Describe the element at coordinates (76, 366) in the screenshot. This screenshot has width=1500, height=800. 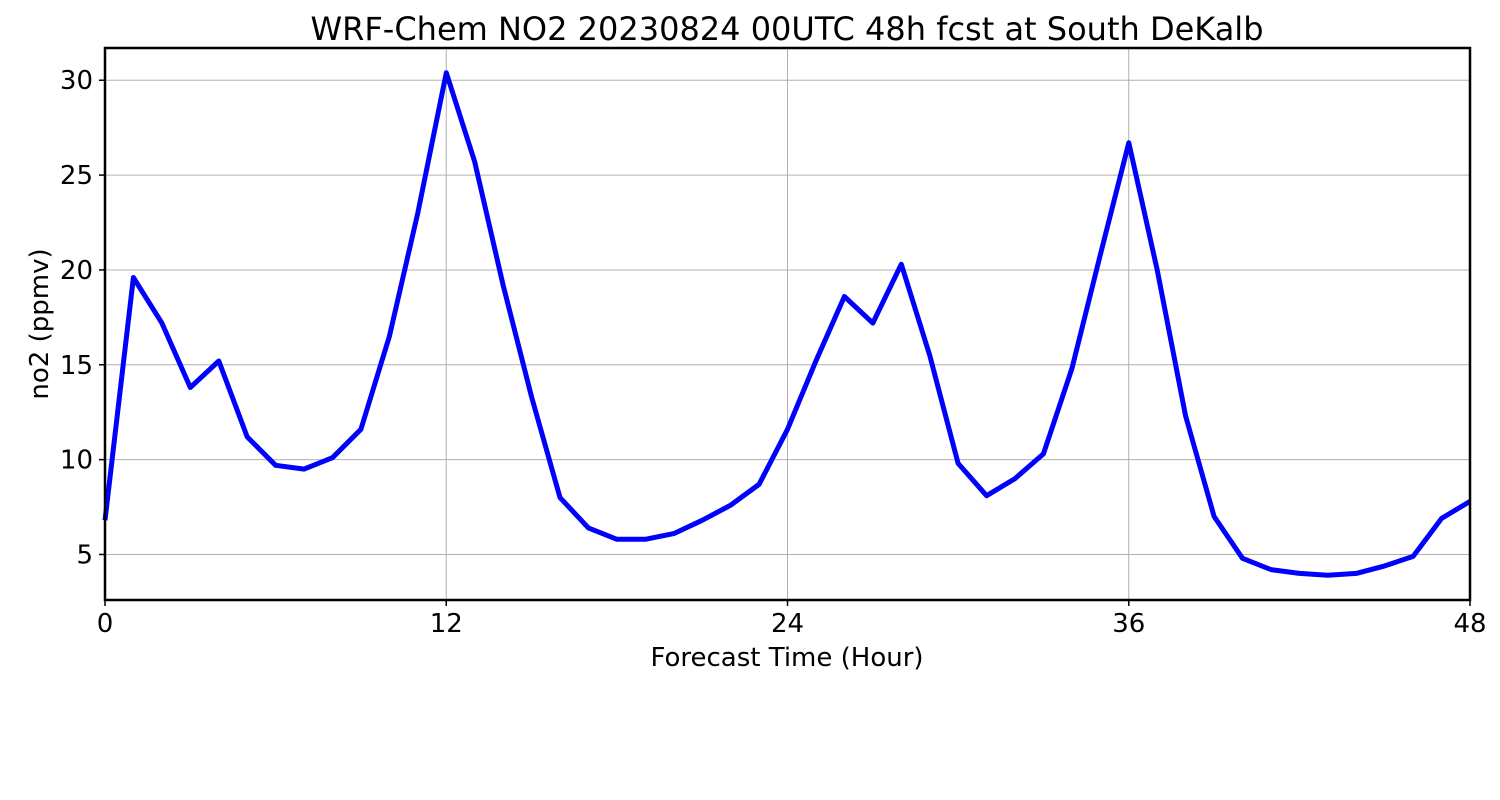
I see `y-tick-label: 15` at that location.